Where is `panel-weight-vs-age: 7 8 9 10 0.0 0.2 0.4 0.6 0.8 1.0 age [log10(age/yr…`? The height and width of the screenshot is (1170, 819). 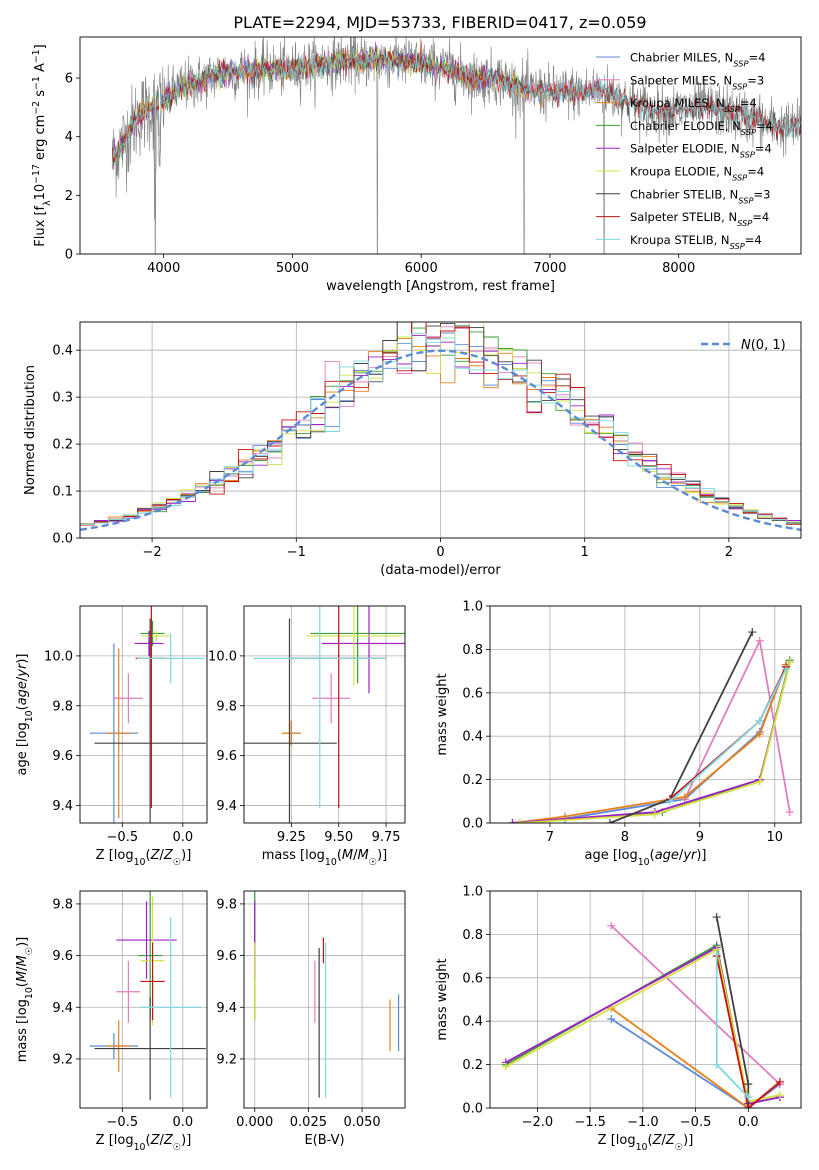 panel-weight-vs-age: 7 8 9 10 0.0 0.2 0.4 0.6 0.8 1.0 age [log10(age/yr… is located at coordinates (618, 734).